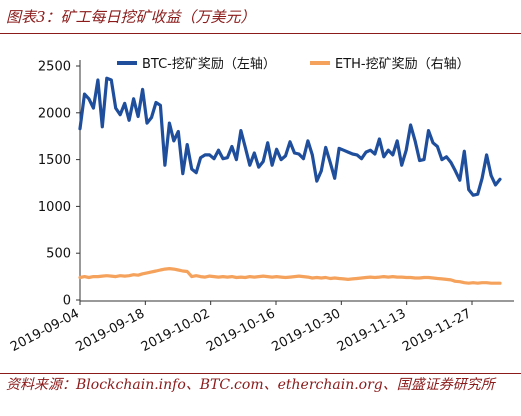 The height and width of the screenshot is (416, 521). Describe the element at coordinates (54, 113) in the screenshot. I see `y-tick-label: 2000` at that location.